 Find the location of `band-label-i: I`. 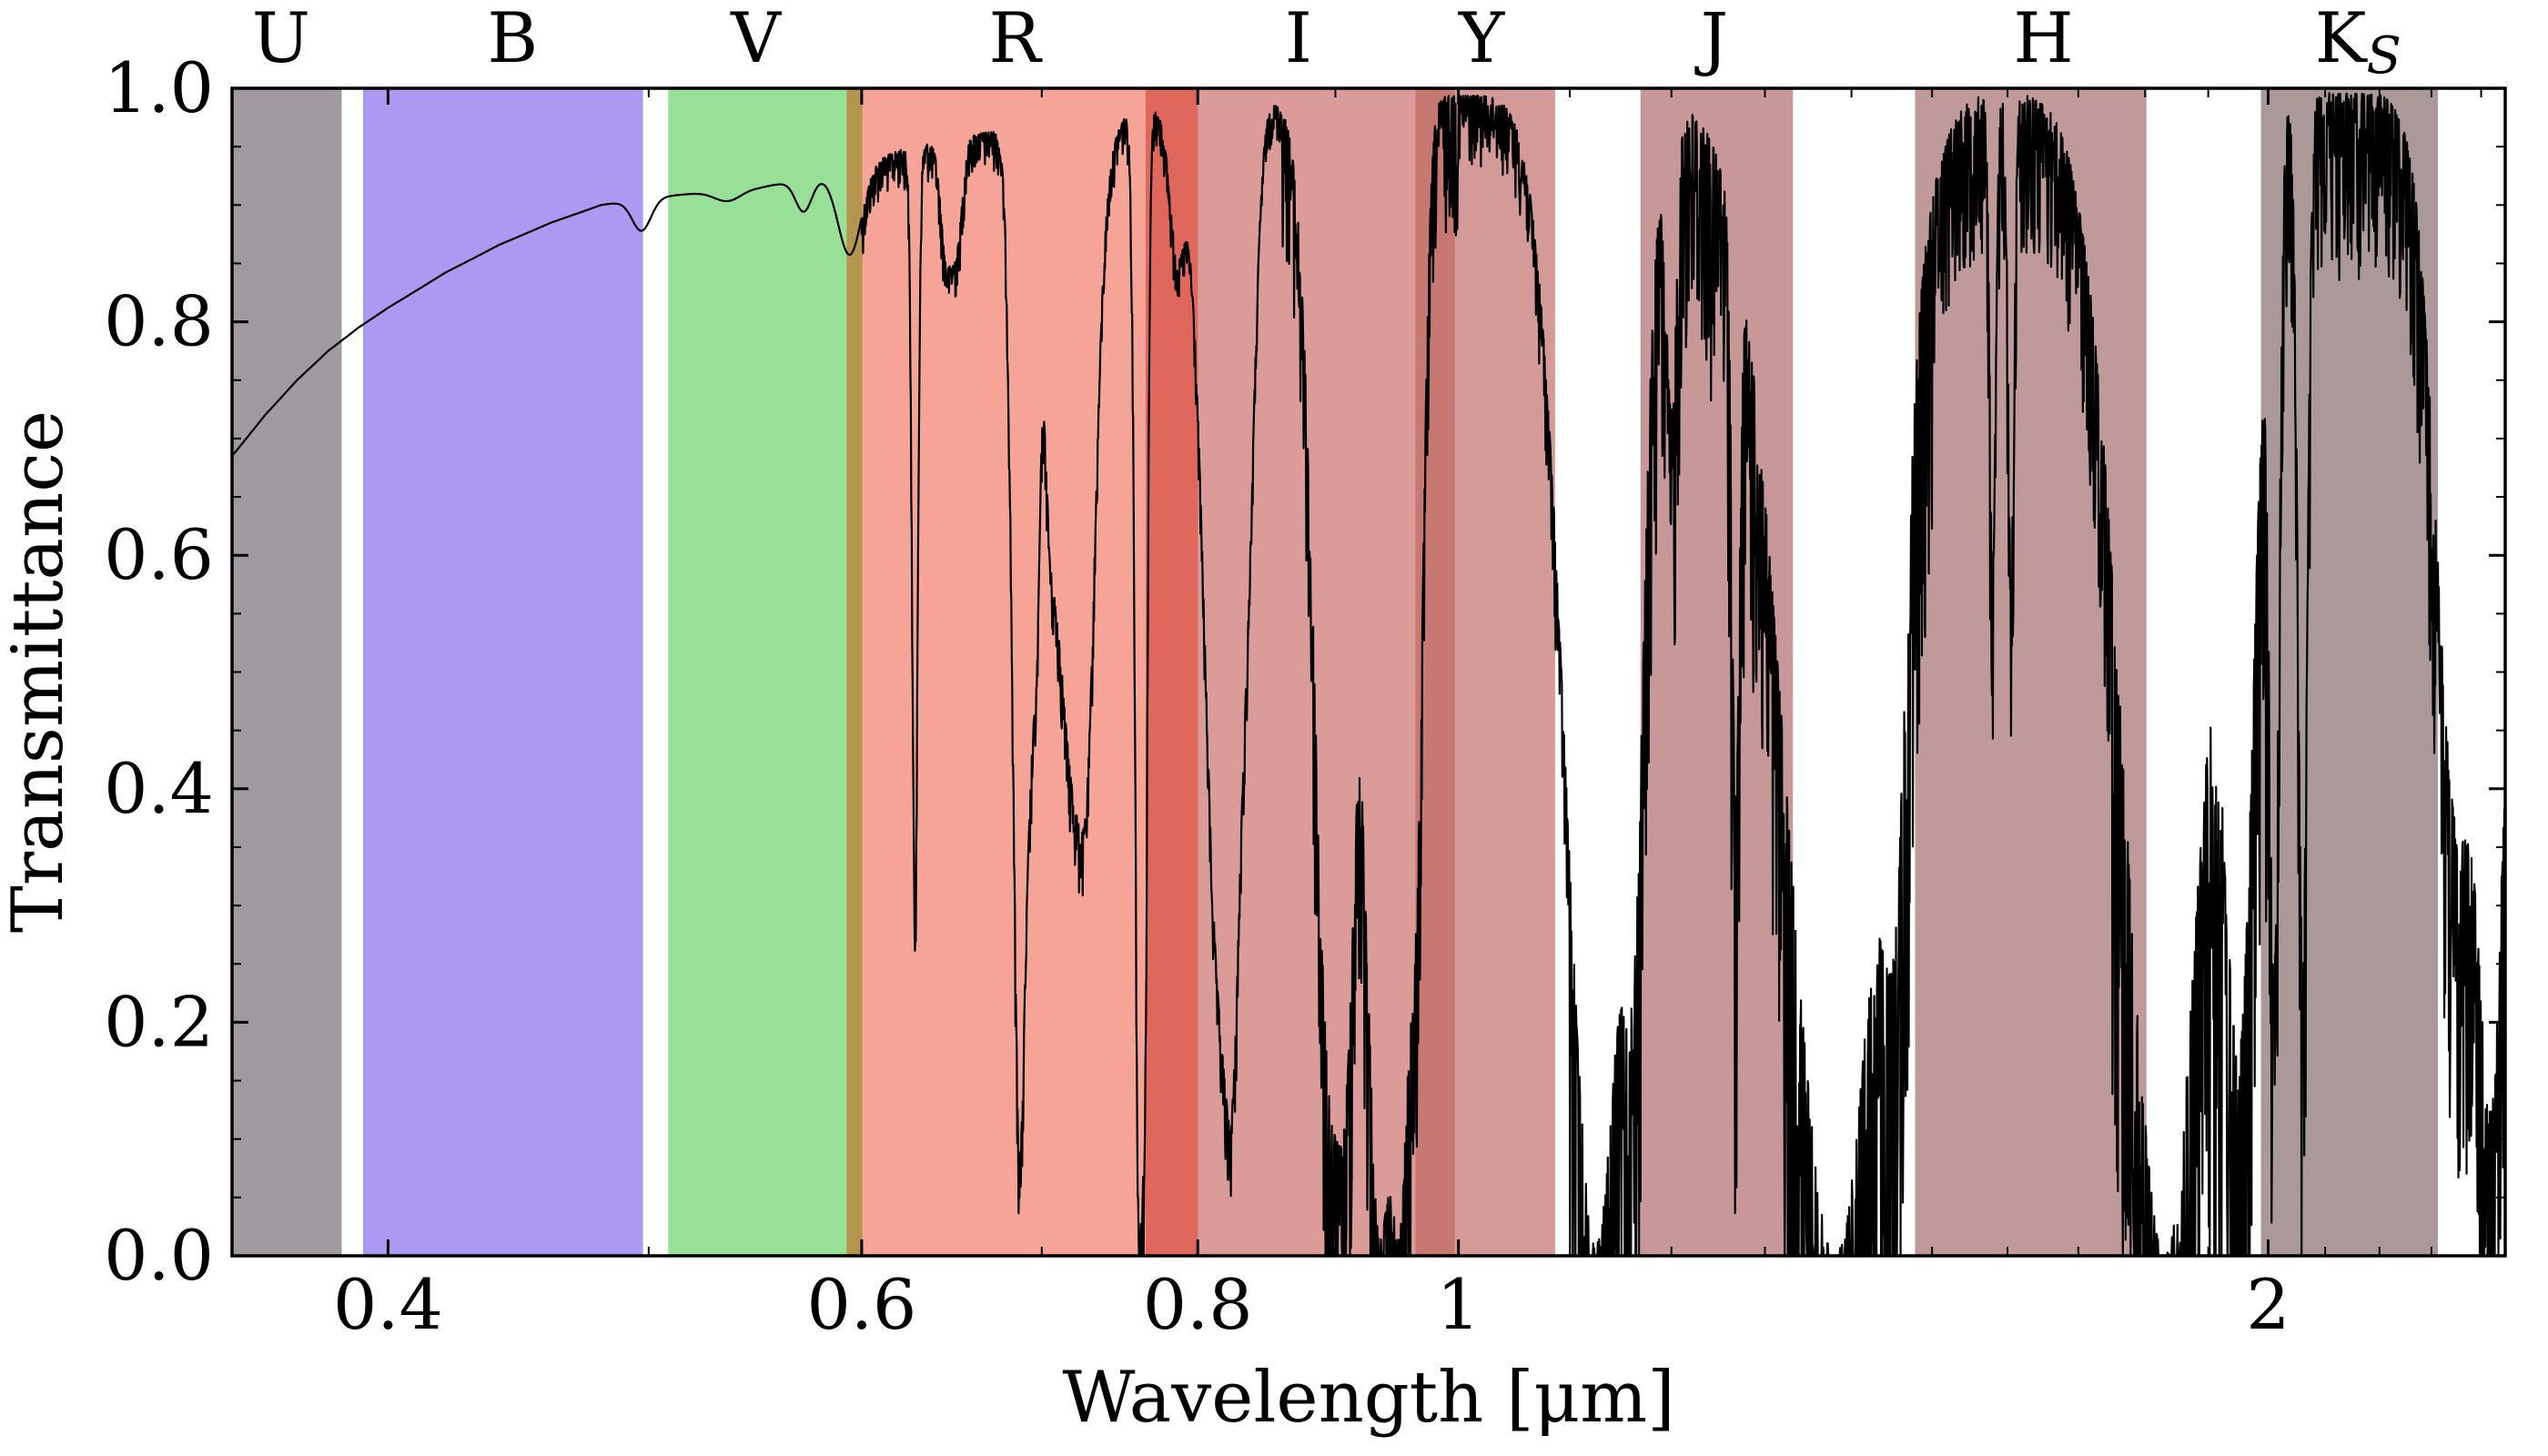

band-label-i: I is located at coordinates (1299, 39).